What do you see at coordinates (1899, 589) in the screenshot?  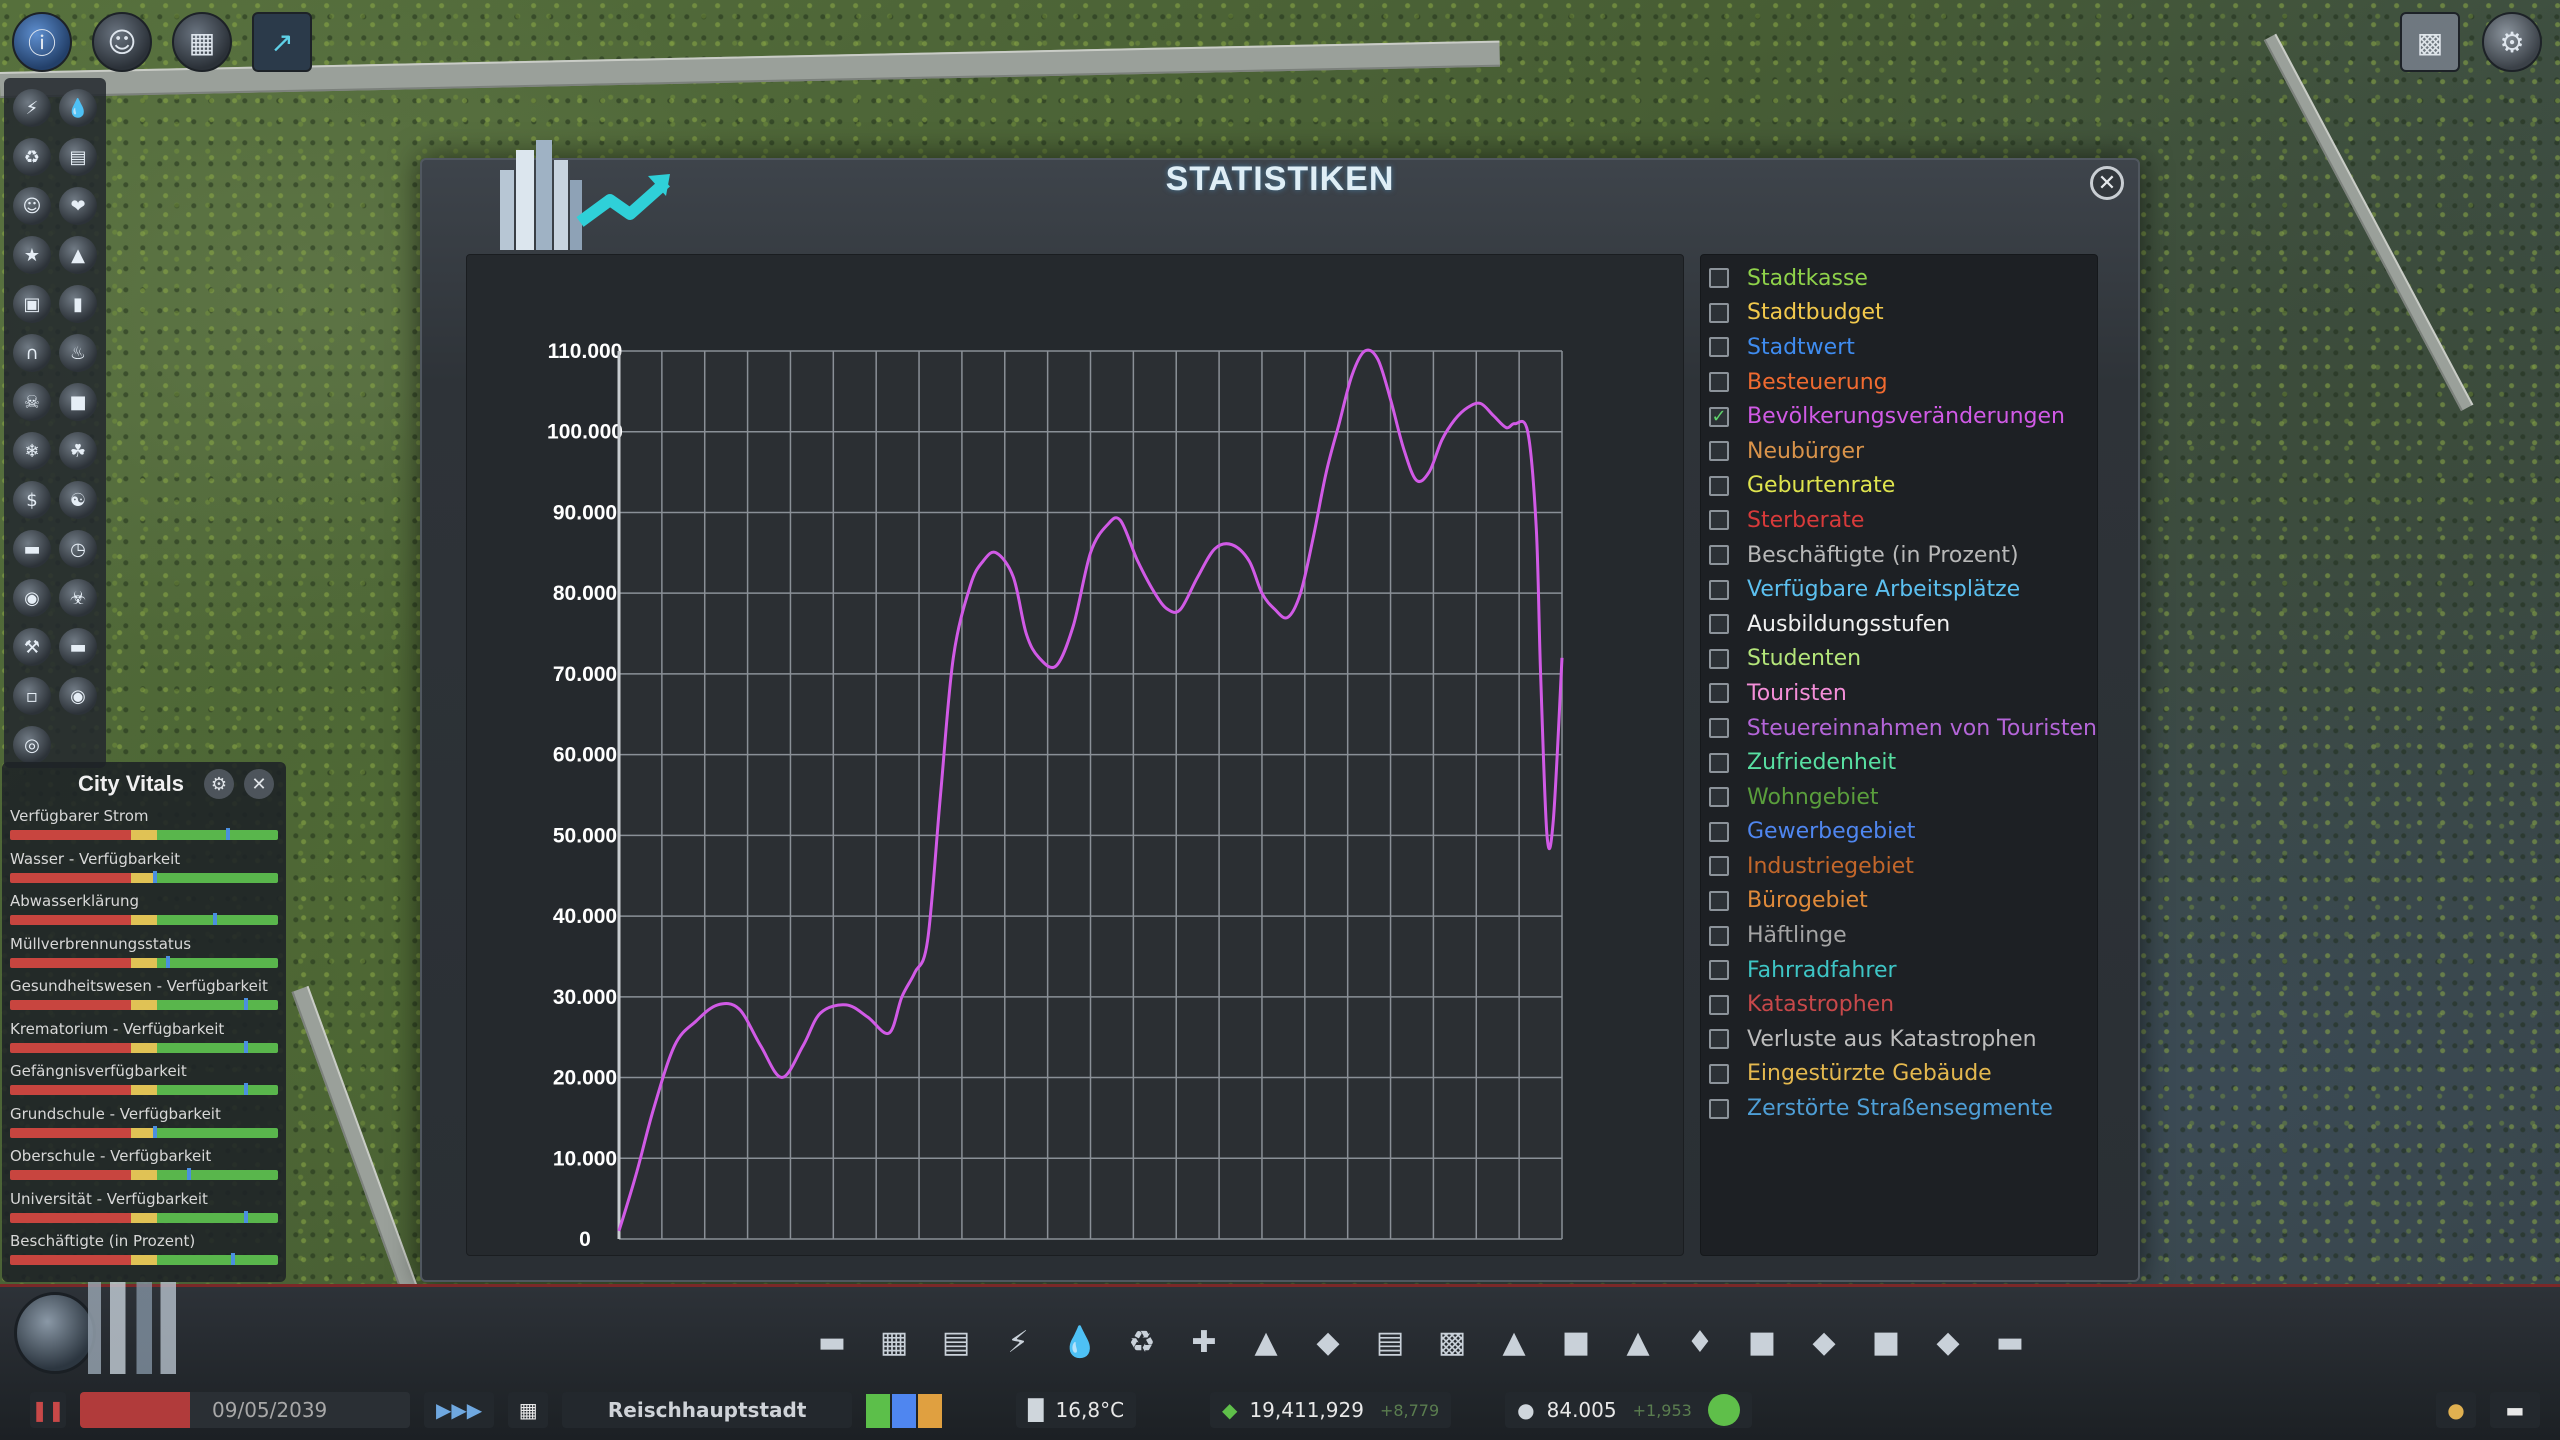 I see `legend-item: Verfügbare Arbeitsplätze` at bounding box center [1899, 589].